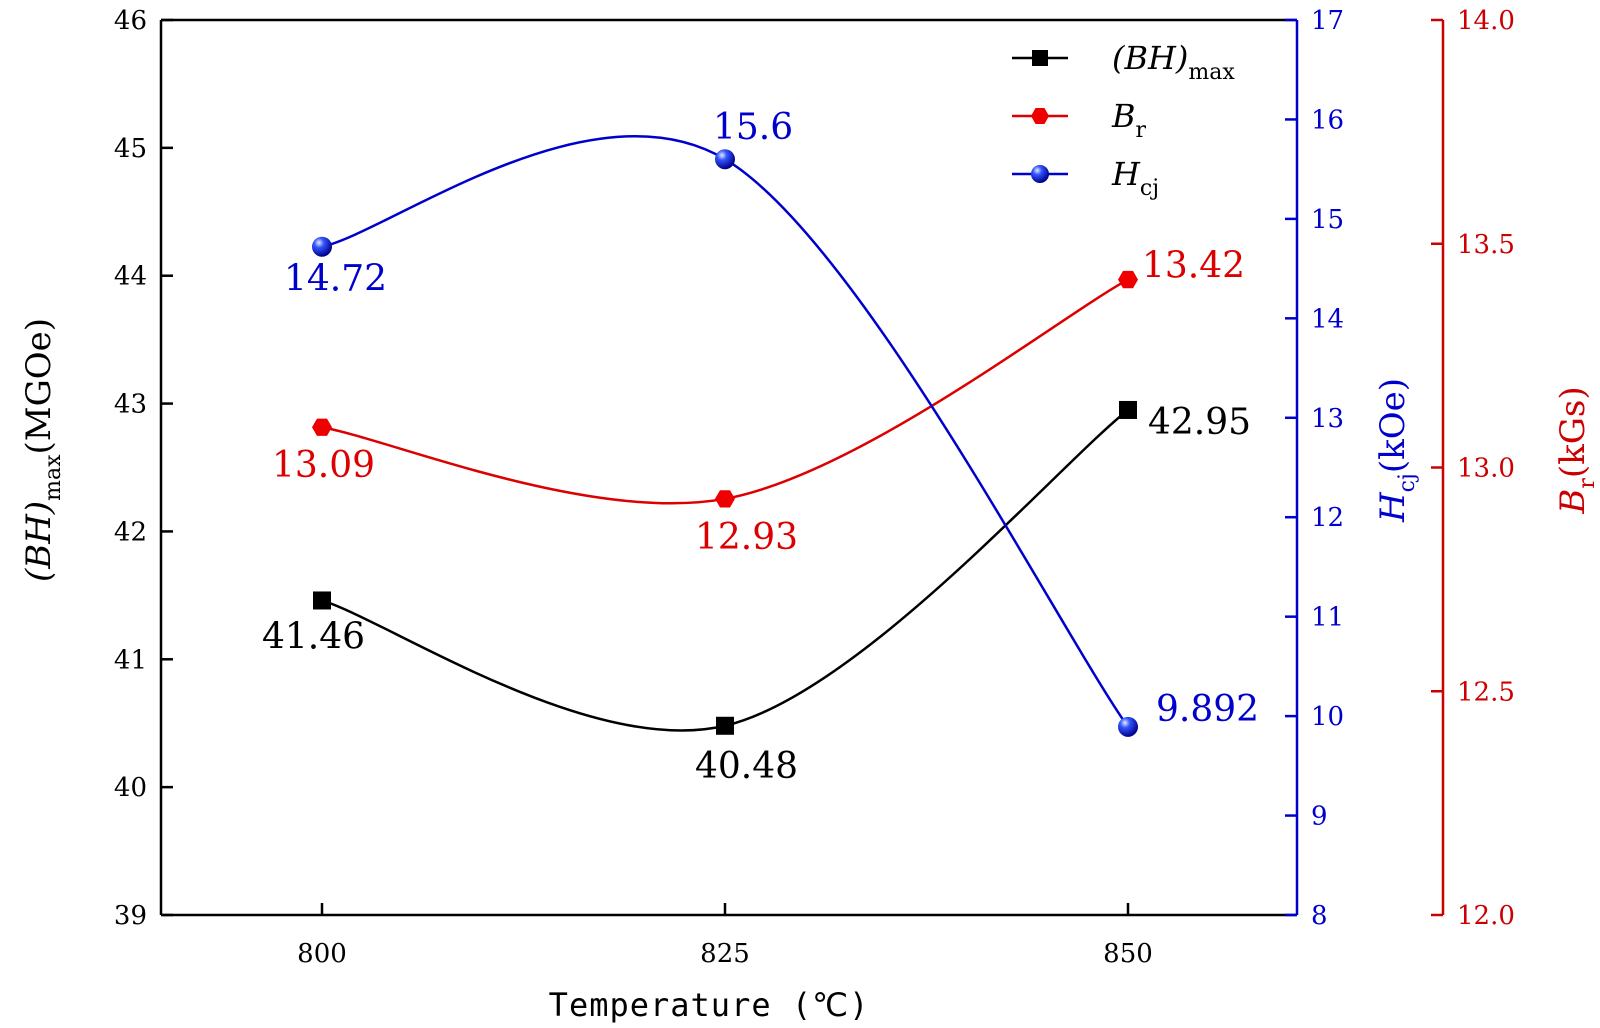 Image resolution: width=1600 pixels, height=1028 pixels. What do you see at coordinates (1207, 709) in the screenshot?
I see `data-label: 9.892` at bounding box center [1207, 709].